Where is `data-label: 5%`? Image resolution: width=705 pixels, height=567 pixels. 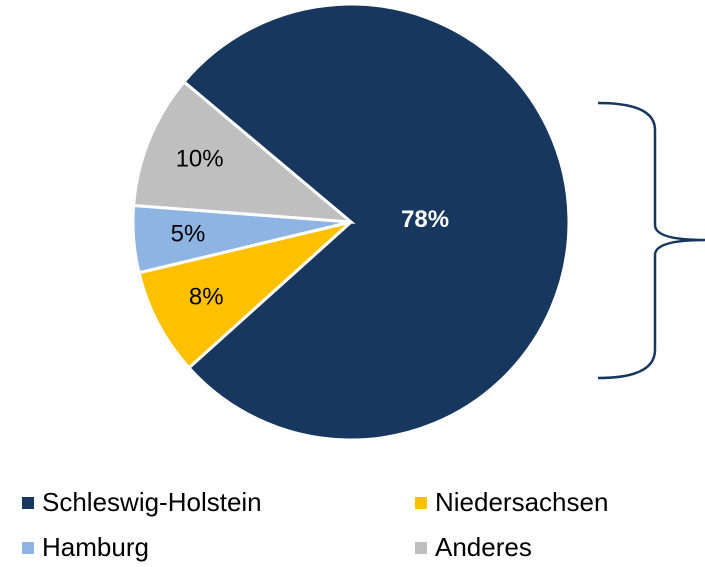 data-label: 5% is located at coordinates (188, 233).